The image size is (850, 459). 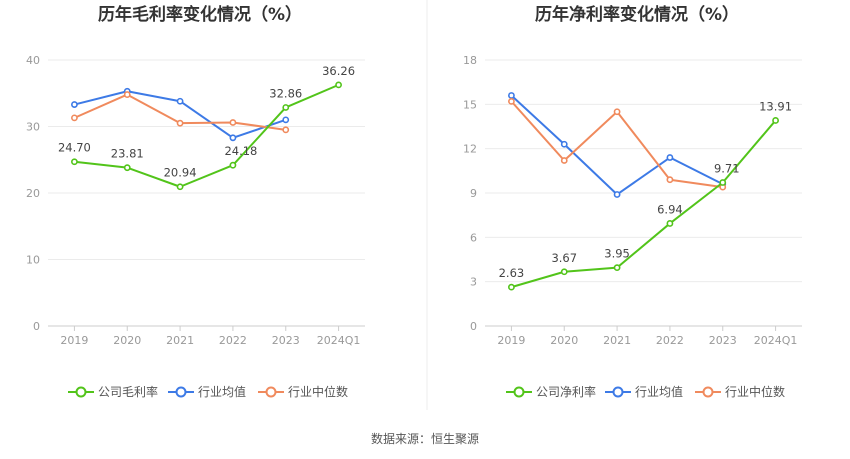 What do you see at coordinates (775, 106) in the screenshot?
I see `data-label: 13.91` at bounding box center [775, 106].